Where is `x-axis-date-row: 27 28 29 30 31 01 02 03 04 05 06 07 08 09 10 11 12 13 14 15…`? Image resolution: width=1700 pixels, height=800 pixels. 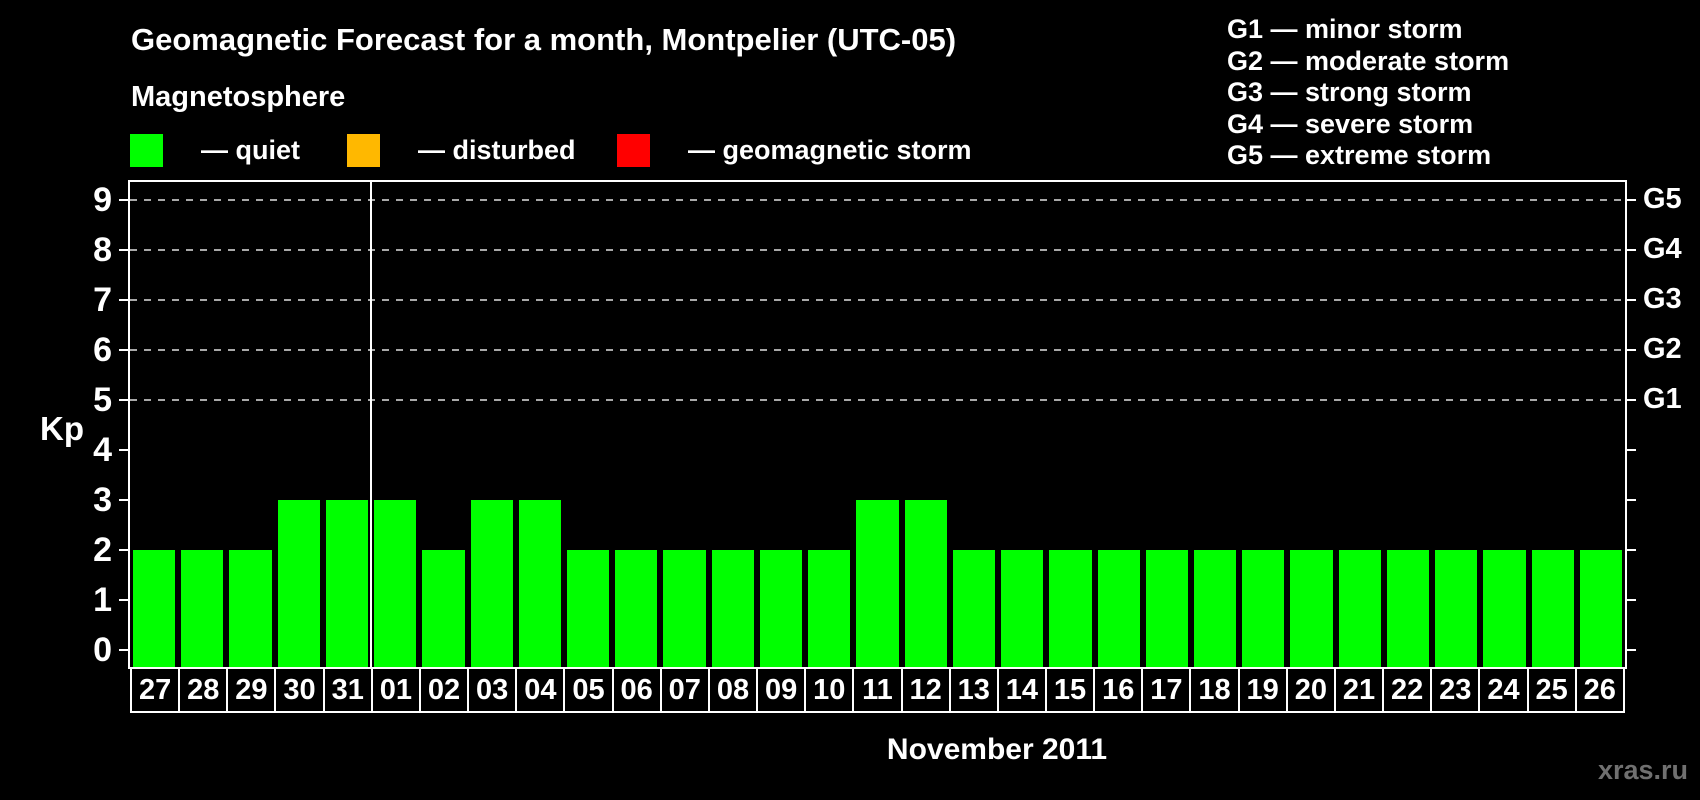
x-axis-date-row: 27 28 29 30 31 01 02 03 04 05 06 07 08 09 10 11 12 13 14 15… is located at coordinates (877, 690).